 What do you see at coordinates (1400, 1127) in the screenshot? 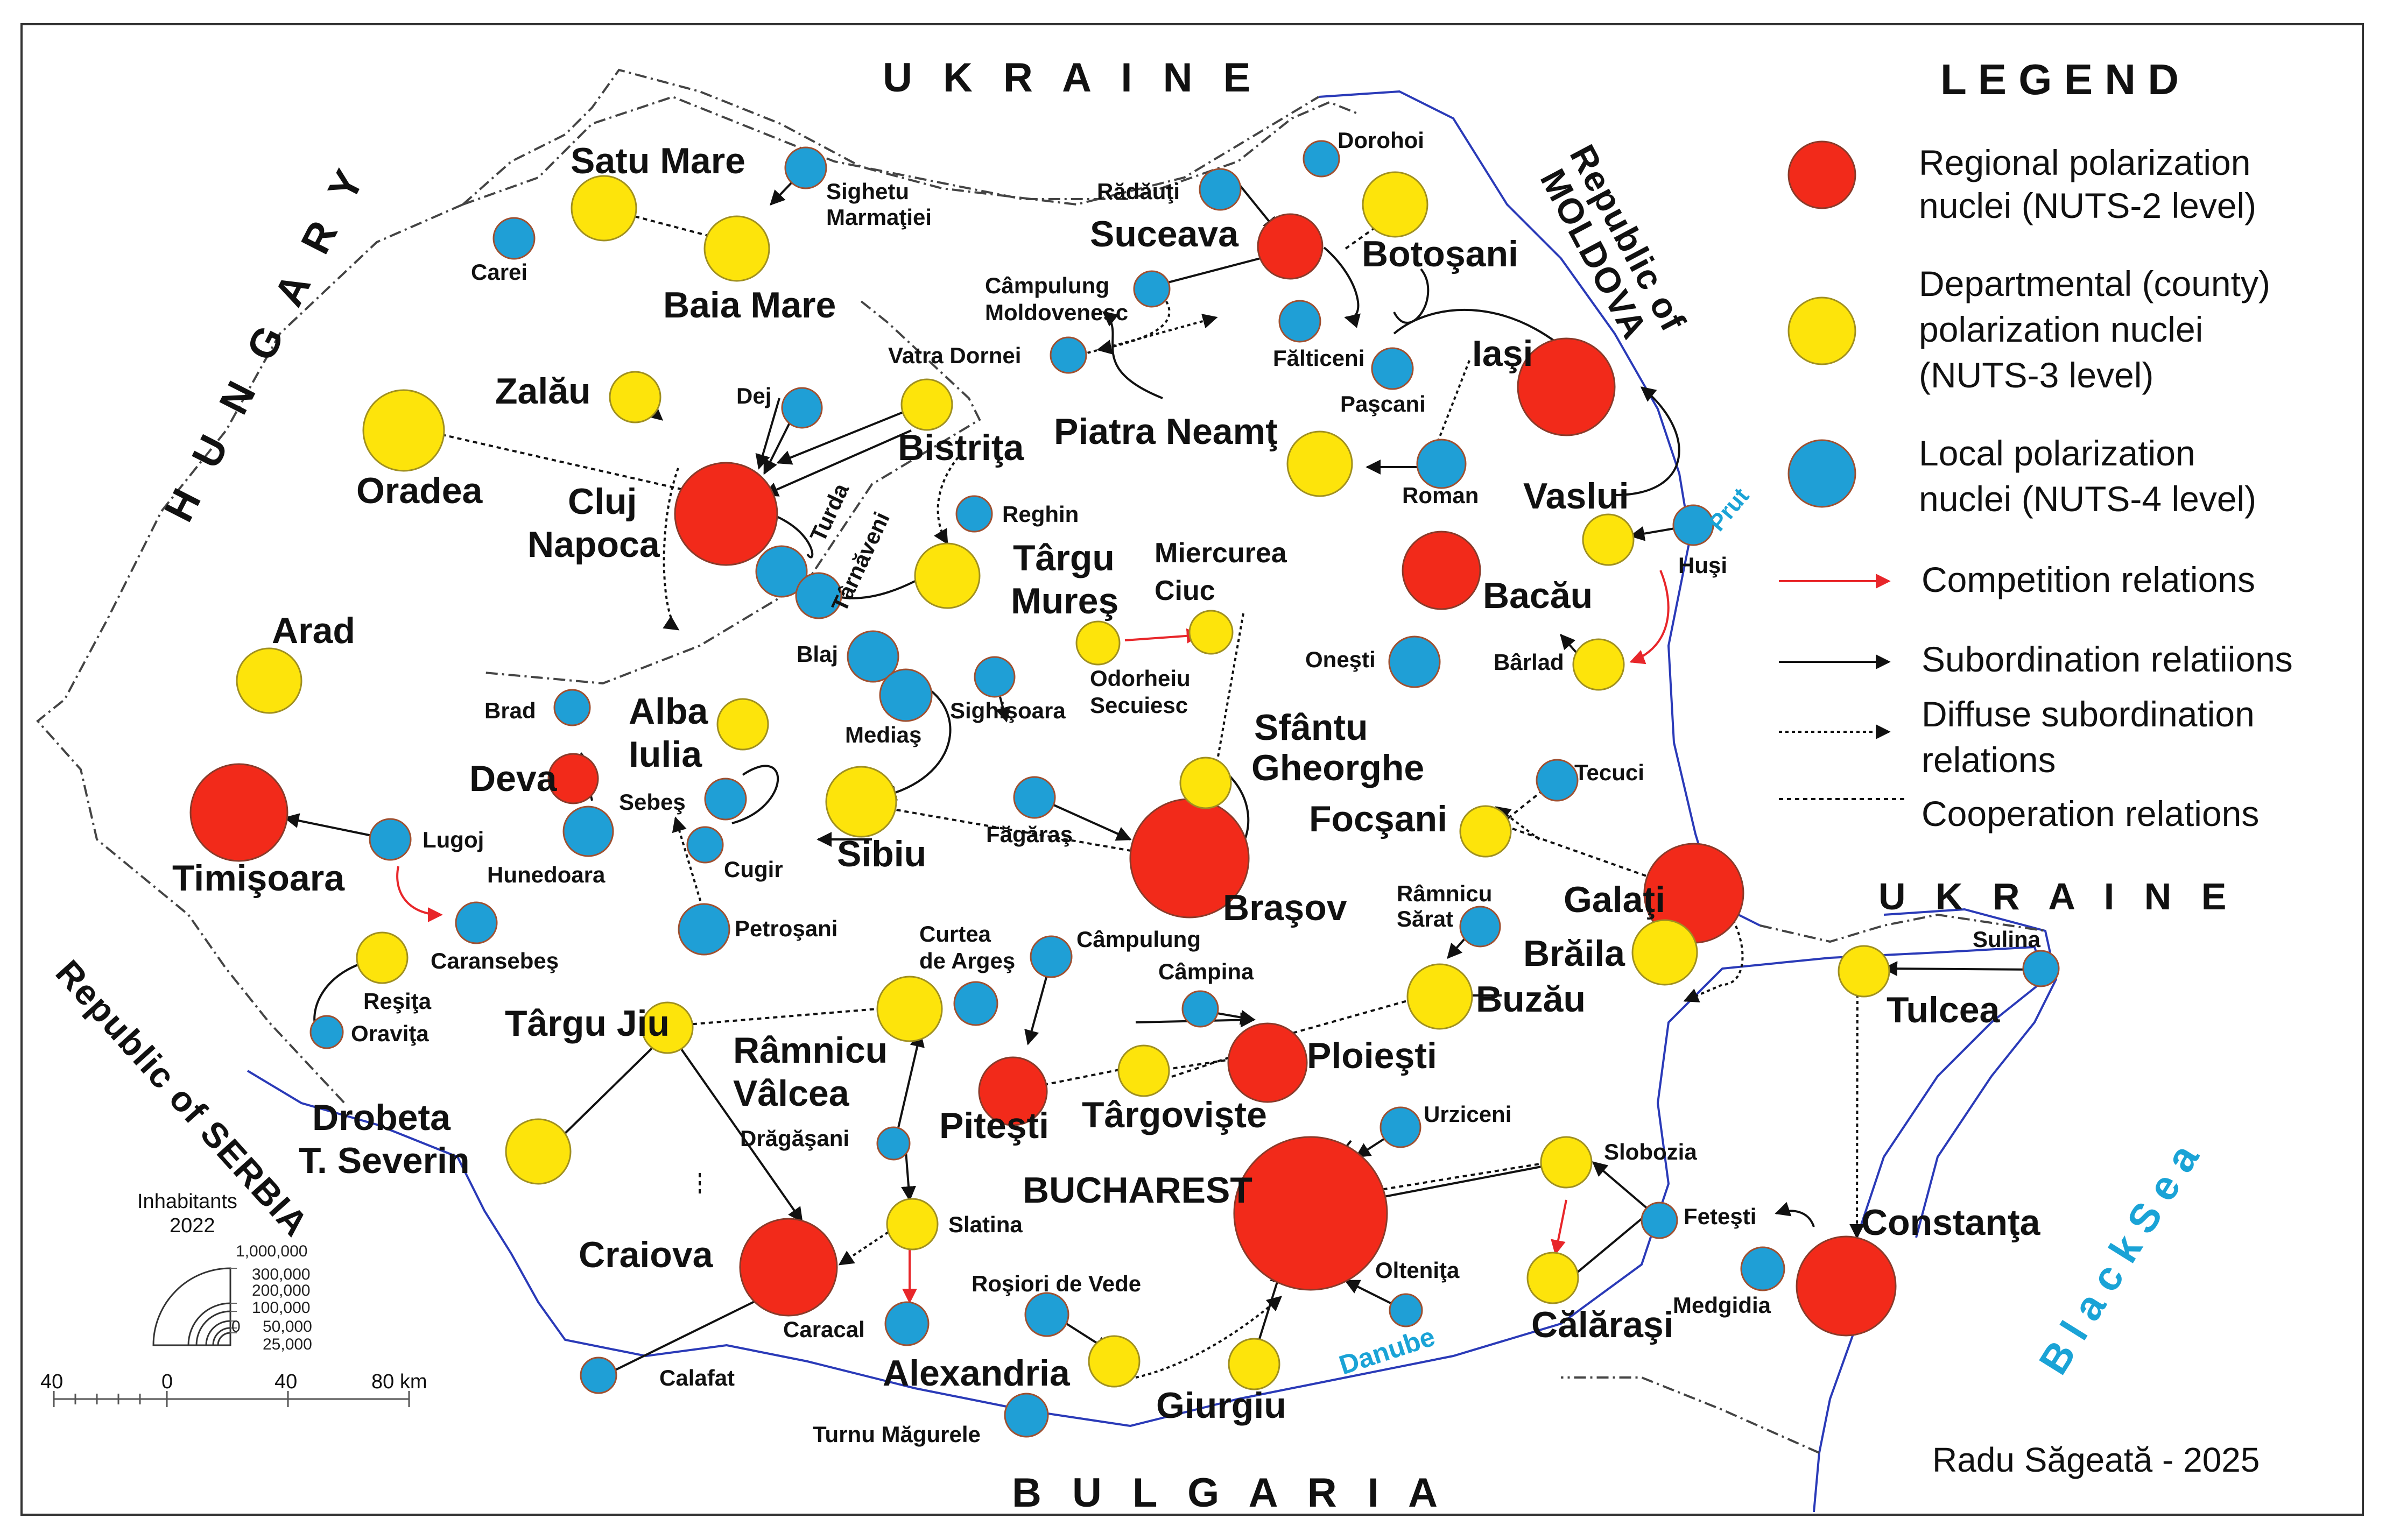
I see `node-urziceni` at bounding box center [1400, 1127].